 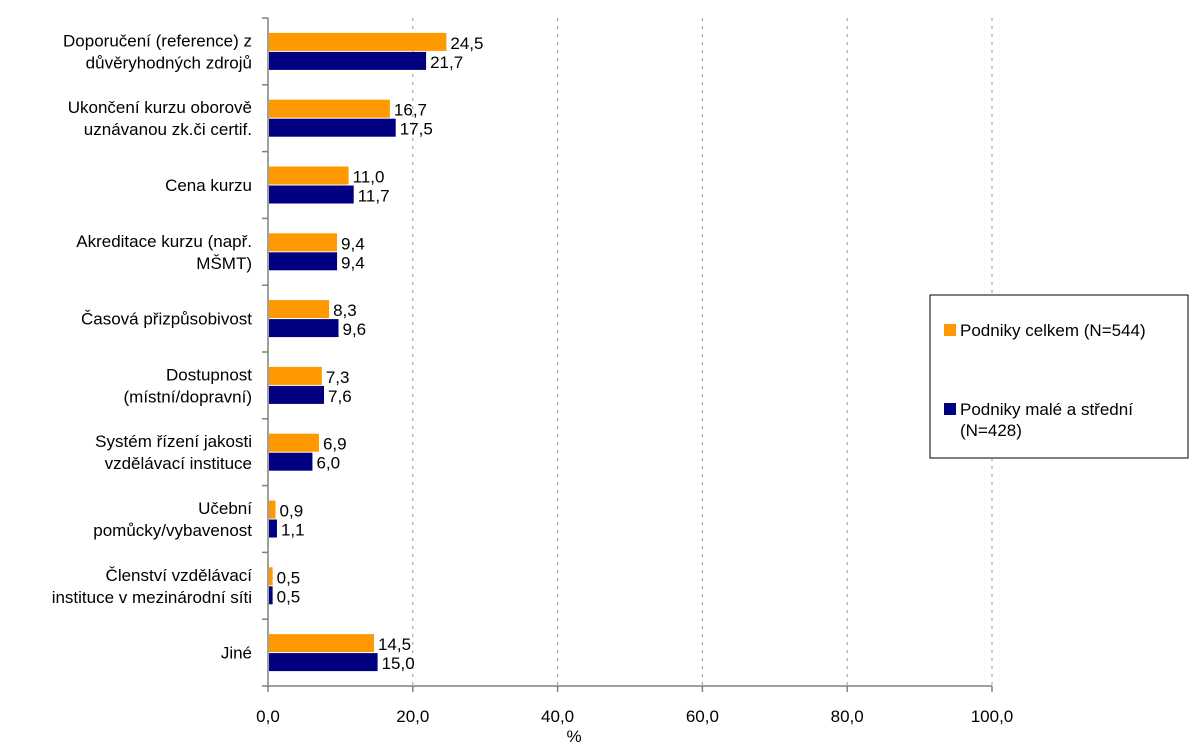 I want to click on data-label: 17,5, so click(x=416, y=129).